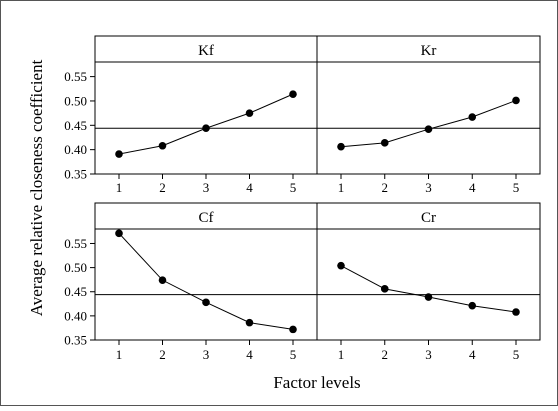 This screenshot has width=558, height=411. I want to click on panel-title: Cf, so click(206, 218).